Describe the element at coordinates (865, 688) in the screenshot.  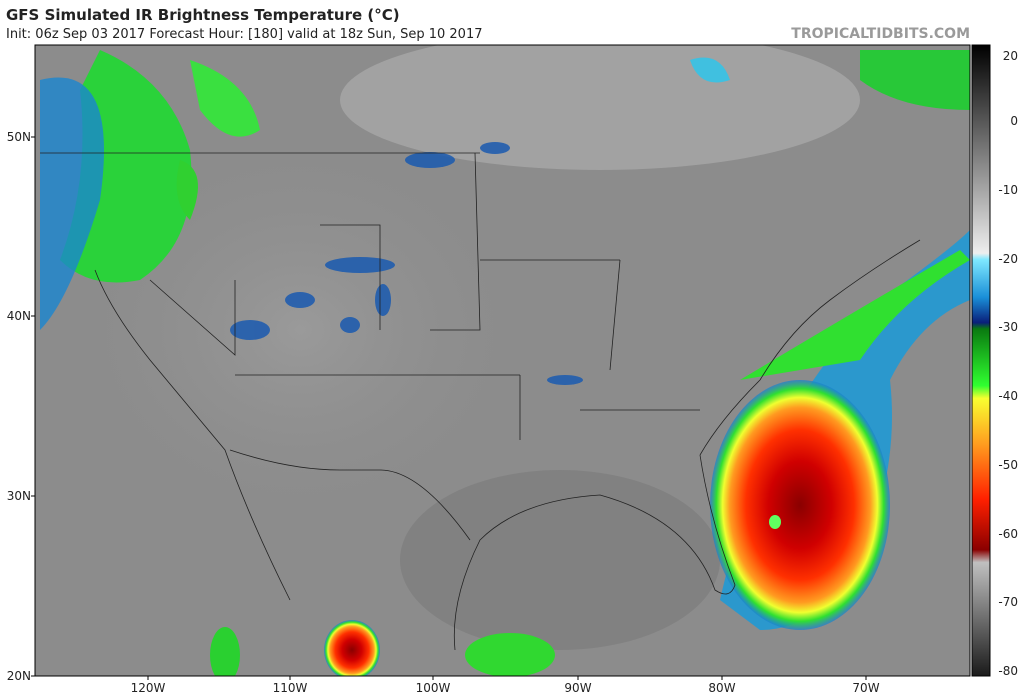
I see `lon-label: 70W` at that location.